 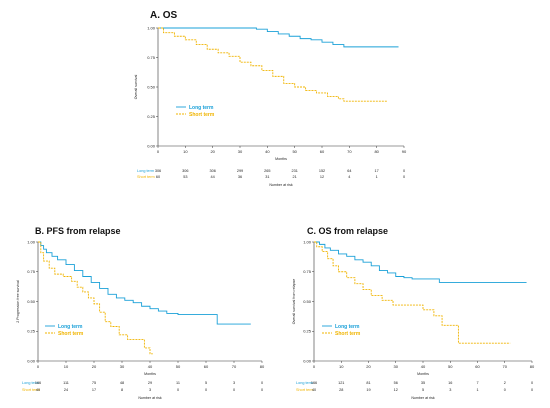 What do you see at coordinates (31, 301) in the screenshot?
I see `y-tick-label: 0.50` at bounding box center [31, 301].